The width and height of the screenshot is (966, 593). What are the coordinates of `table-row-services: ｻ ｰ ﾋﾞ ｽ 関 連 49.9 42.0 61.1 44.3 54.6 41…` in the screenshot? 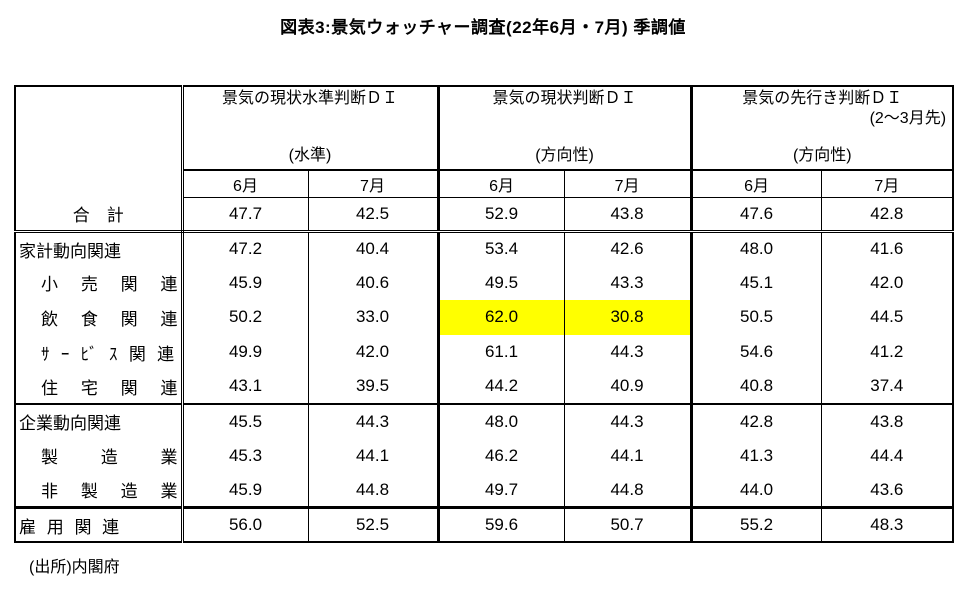 It's located at (484, 352).